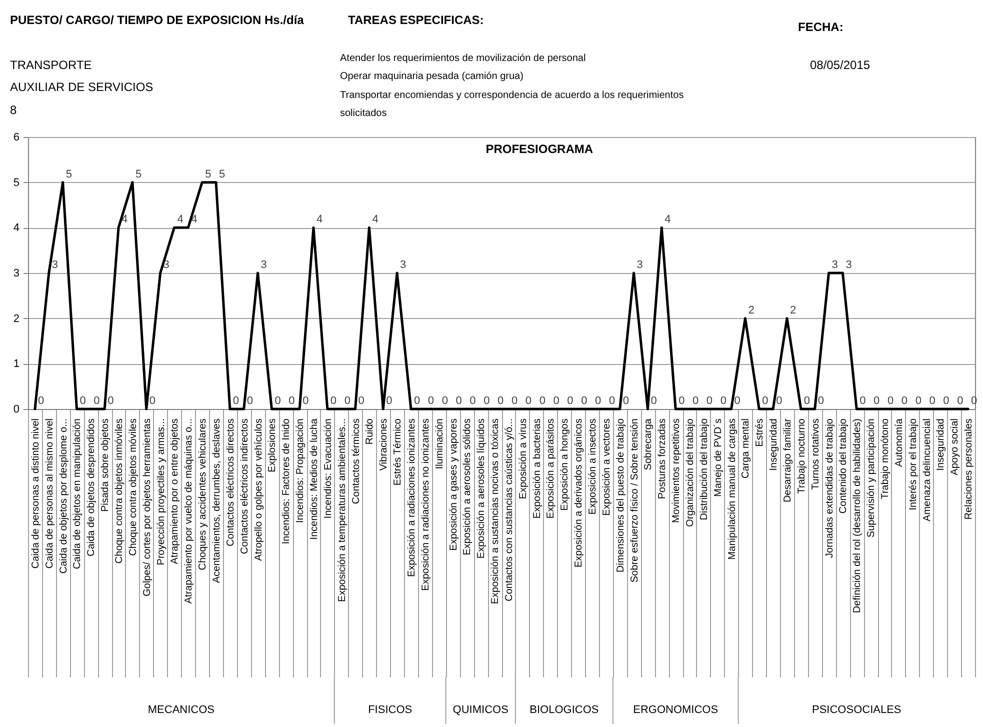  Describe the element at coordinates (969, 469) in the screenshot. I see `x-tick-label: Relaciones personales` at that location.